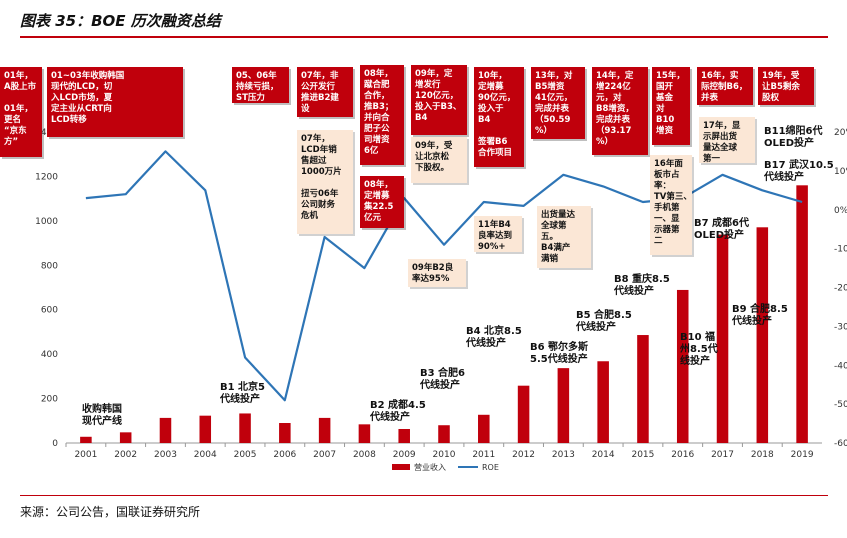 The image size is (847, 538). What do you see at coordinates (724, 86) in the screenshot?
I see `annotation-line: 际控制B6，` at bounding box center [724, 86].